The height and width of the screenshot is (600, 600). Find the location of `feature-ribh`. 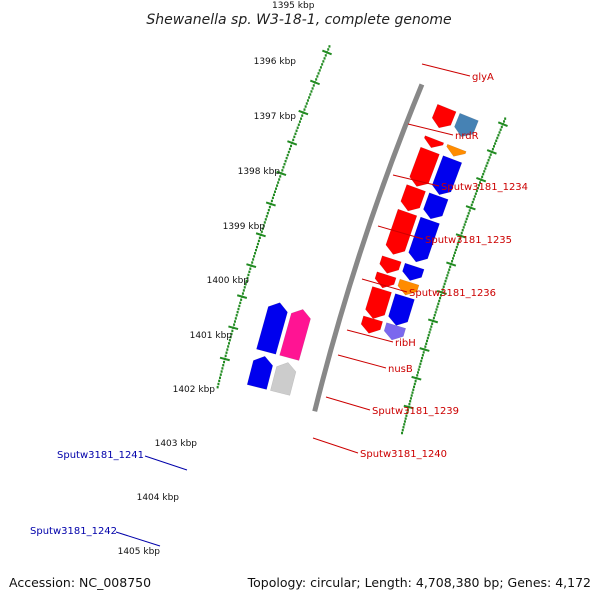

feature-ribh is located at coordinates (413, 271).